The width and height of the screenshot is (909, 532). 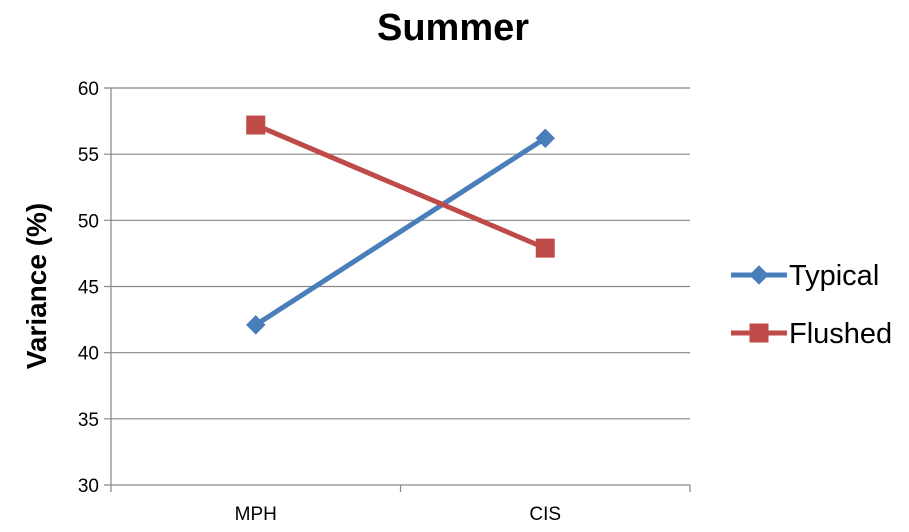 I want to click on y-axis-label: Variance (%), so click(x=36, y=286).